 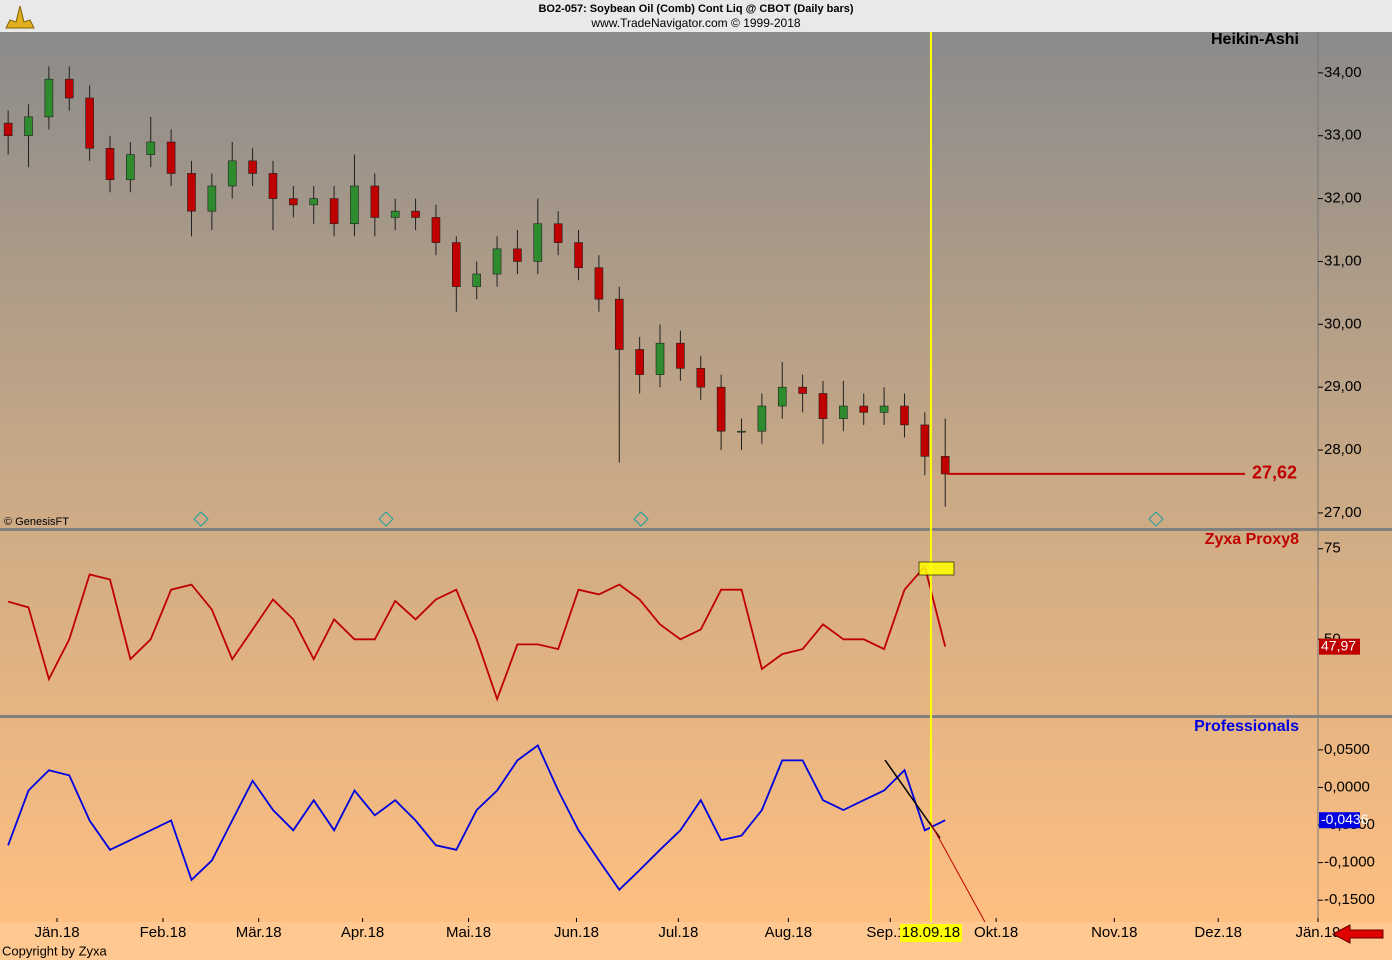 What do you see at coordinates (1332, 548) in the screenshot?
I see `y-tick-label: 75` at bounding box center [1332, 548].